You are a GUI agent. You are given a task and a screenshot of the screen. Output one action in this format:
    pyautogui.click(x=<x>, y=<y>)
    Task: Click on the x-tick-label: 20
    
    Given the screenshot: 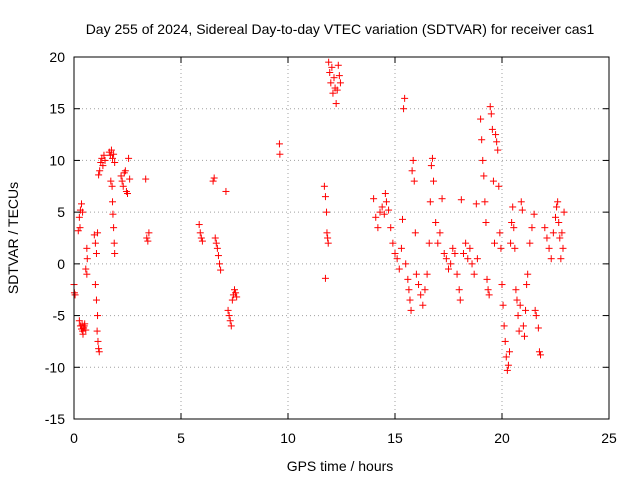 What is the action you would take?
    pyautogui.click(x=502, y=438)
    